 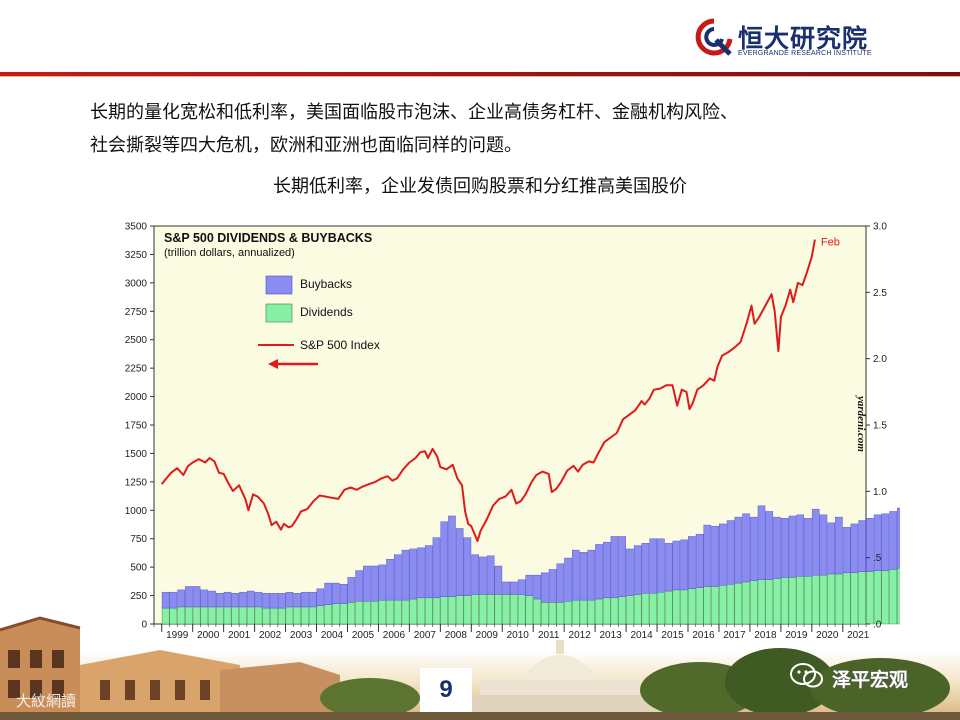 I want to click on right-tick-label: 3.0, so click(x=880, y=227).